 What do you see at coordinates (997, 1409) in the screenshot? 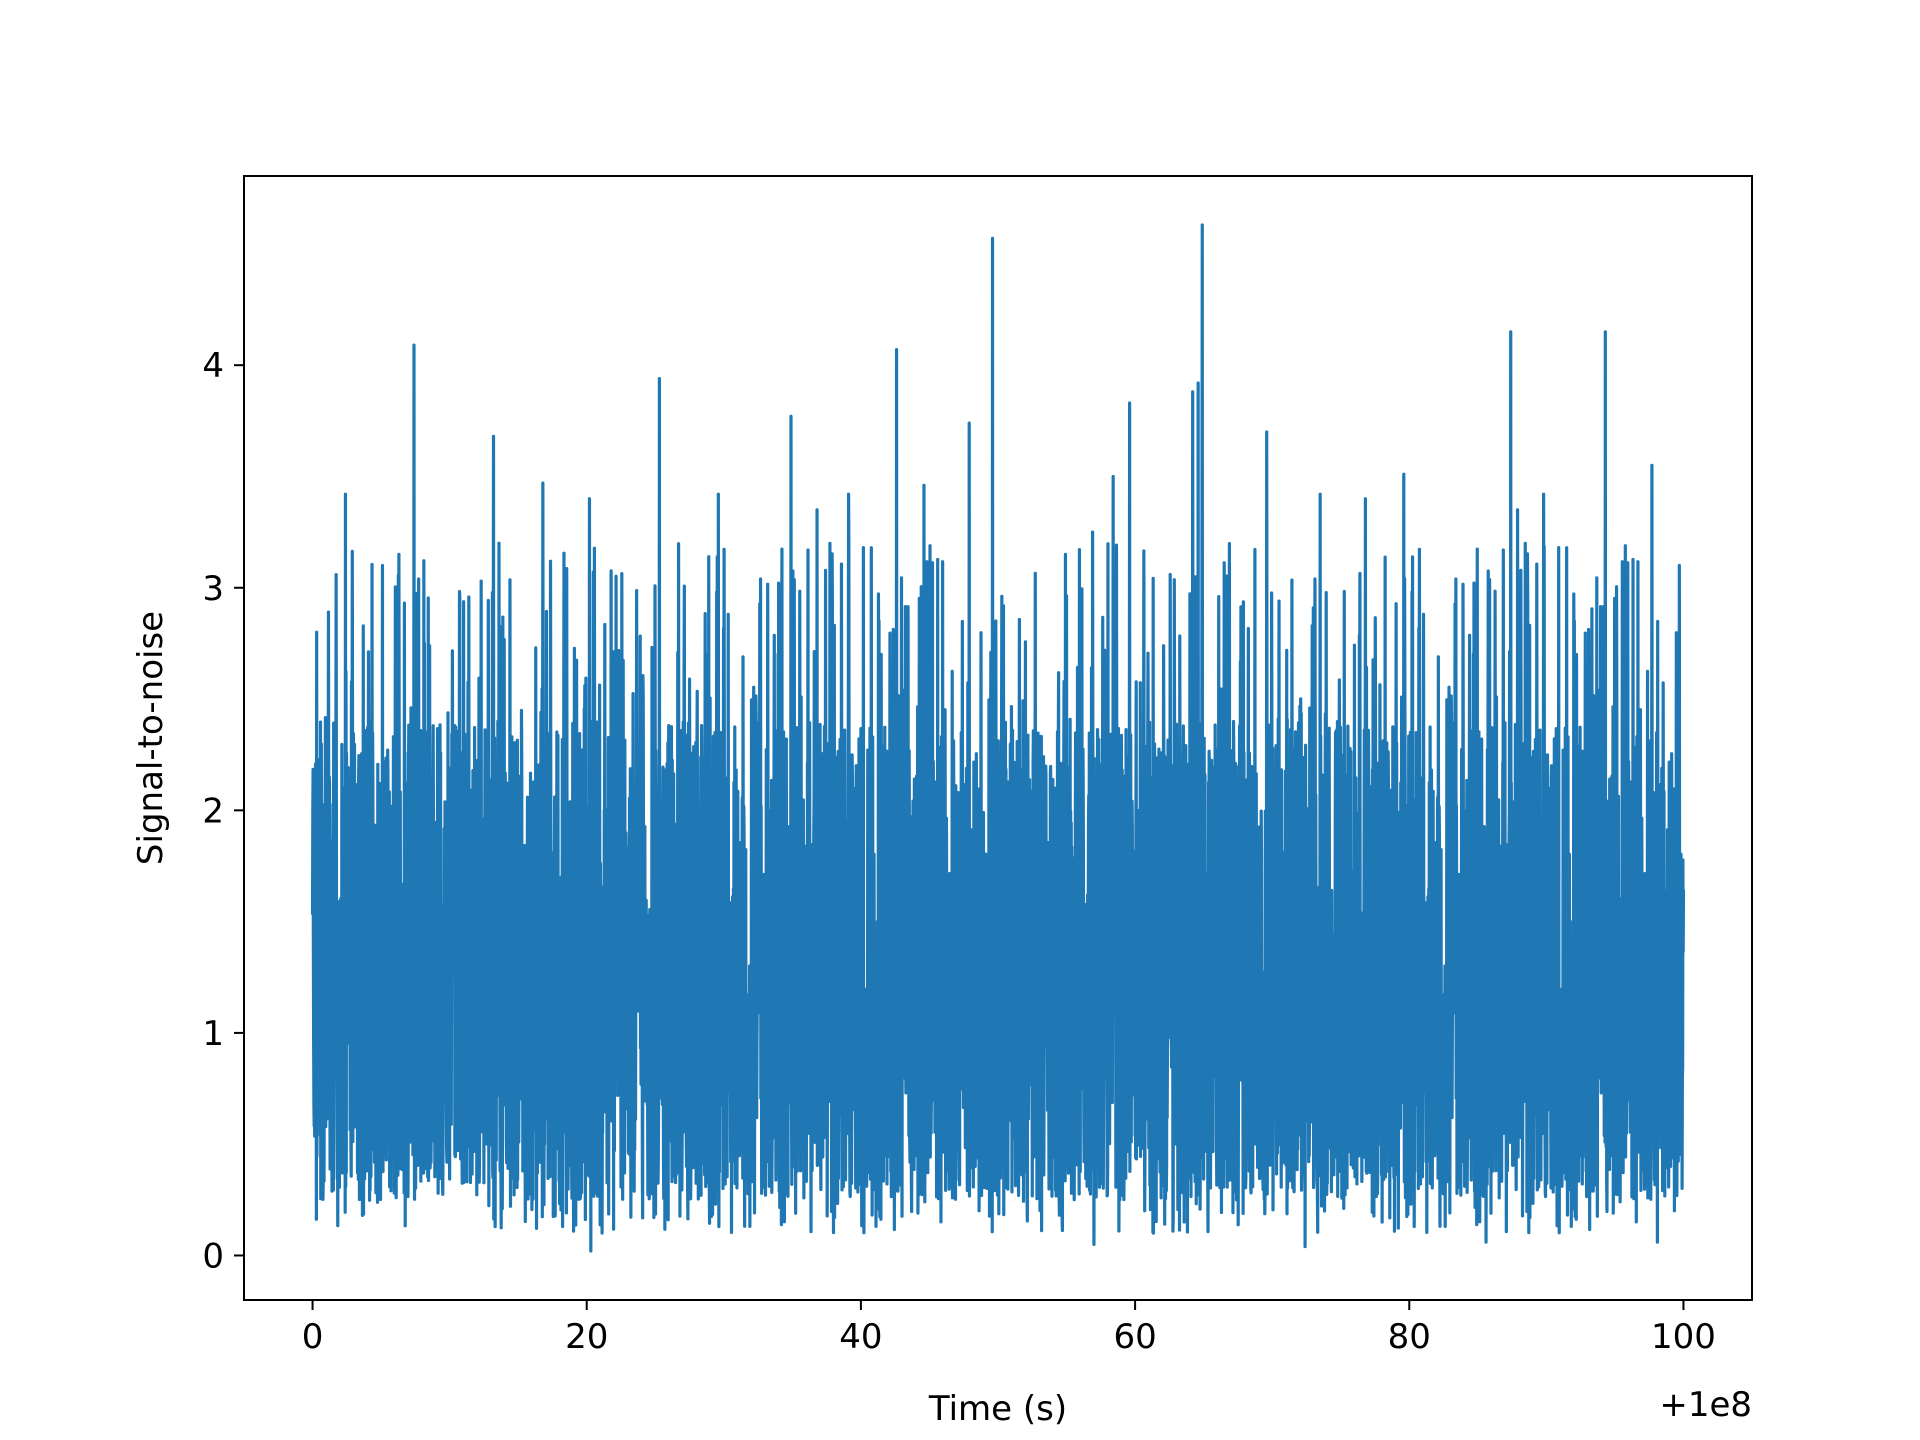
I see `x-axis-label: Time (s)` at bounding box center [997, 1409].